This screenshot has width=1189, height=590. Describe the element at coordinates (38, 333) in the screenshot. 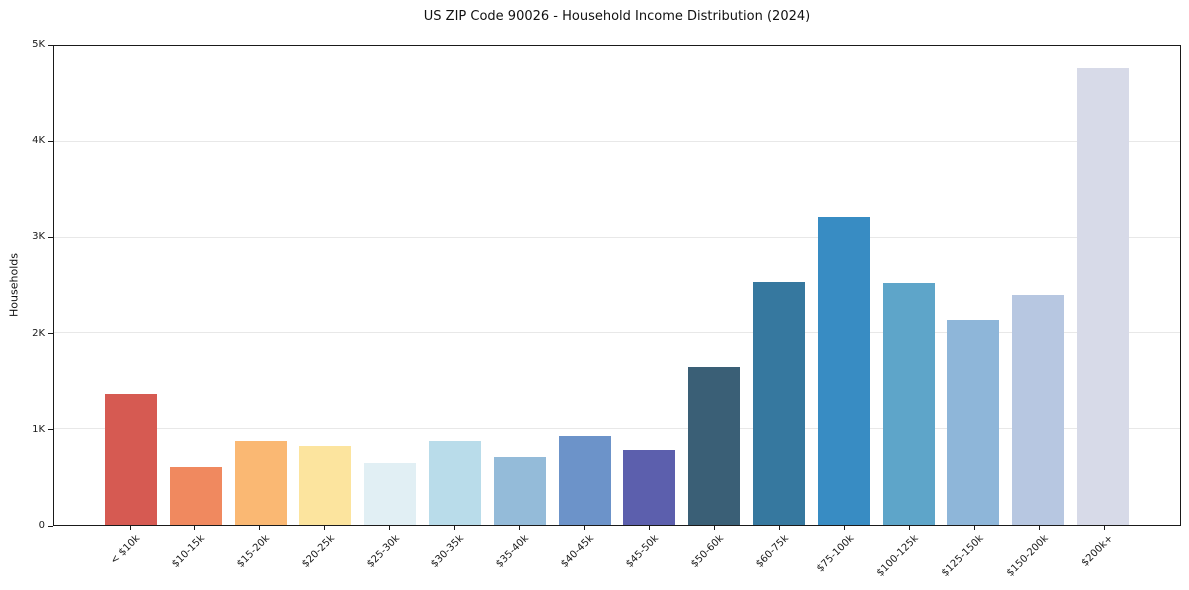

I see `y-tick-label: 2K` at that location.